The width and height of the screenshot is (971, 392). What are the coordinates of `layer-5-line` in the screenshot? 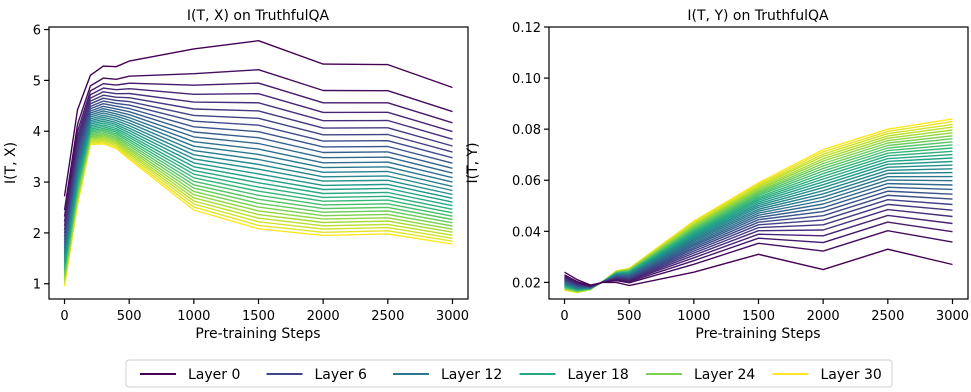 It's located at (258, 162).